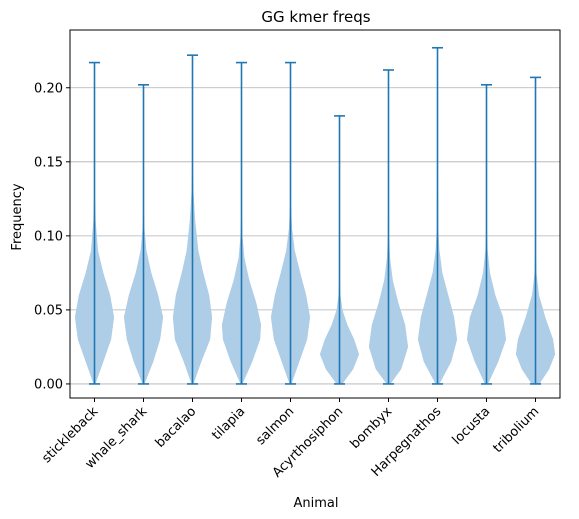 The height and width of the screenshot is (519, 579). I want to click on y-axis-label: Frequency, so click(17, 216).